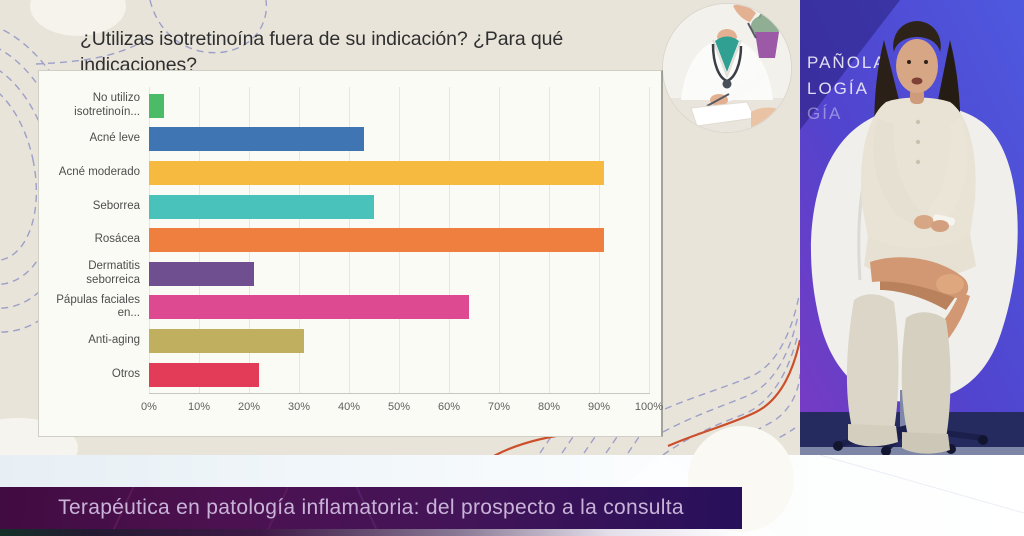 The image size is (1024, 536). What do you see at coordinates (911, 237) in the screenshot?
I see `speaker-figure` at bounding box center [911, 237].